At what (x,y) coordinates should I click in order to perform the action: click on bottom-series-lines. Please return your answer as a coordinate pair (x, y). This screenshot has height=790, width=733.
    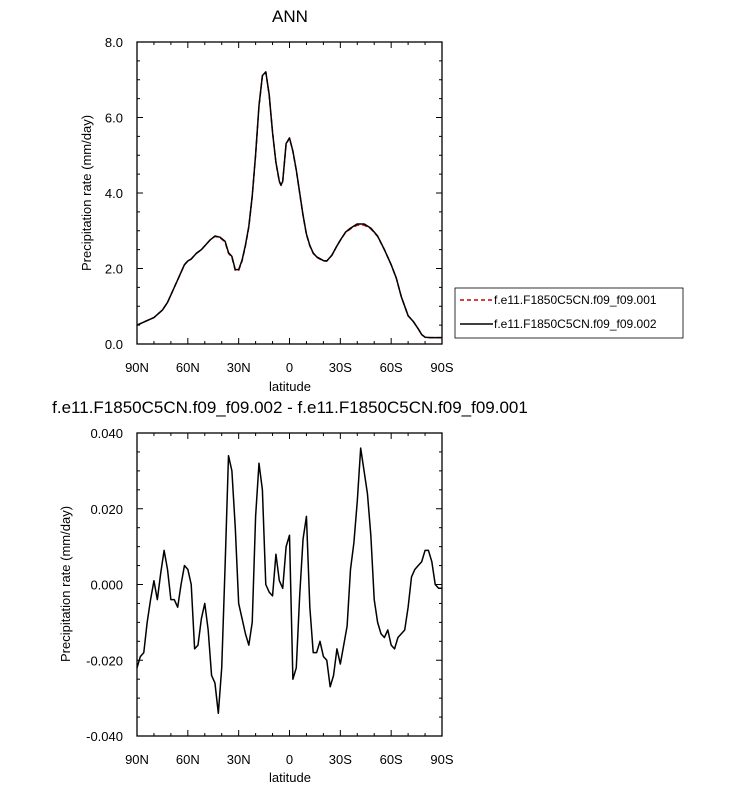
    Looking at the image, I should click on (289, 581).